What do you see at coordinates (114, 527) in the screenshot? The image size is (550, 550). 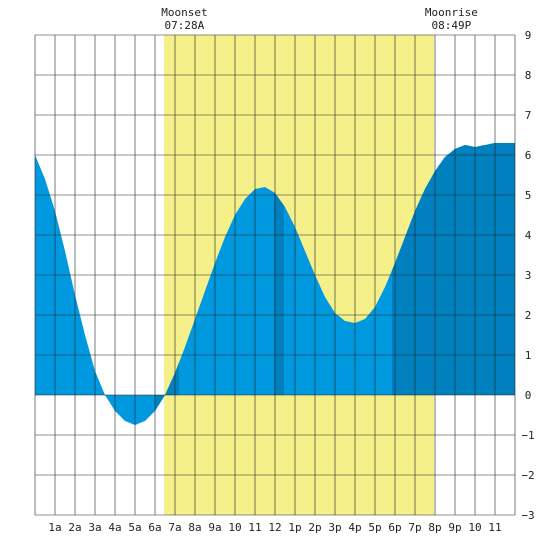 I see `x-tick-label: 4a` at bounding box center [114, 527].